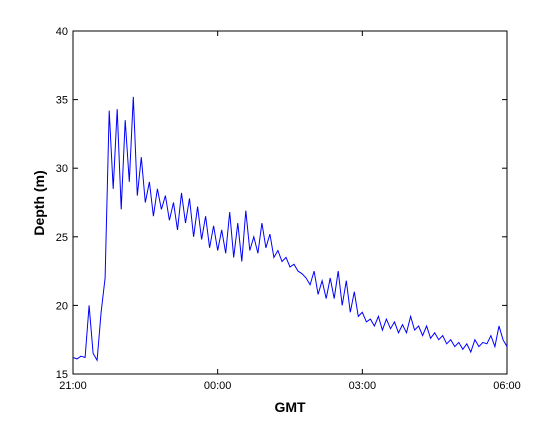 This screenshot has width=560, height=425. I want to click on y-tick-label: 40, so click(62, 32).